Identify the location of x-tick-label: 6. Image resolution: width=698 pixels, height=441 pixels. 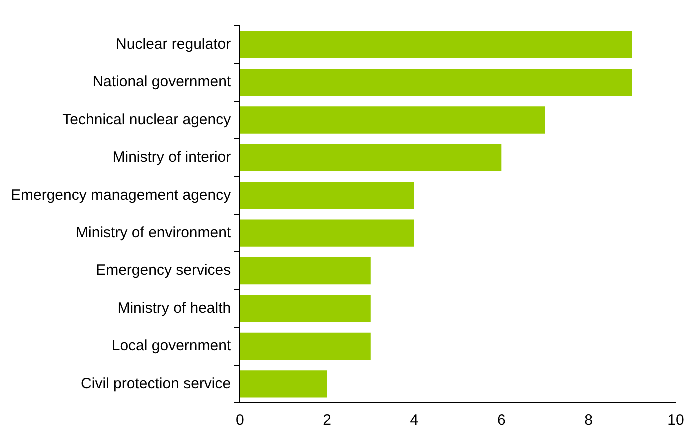
(501, 421).